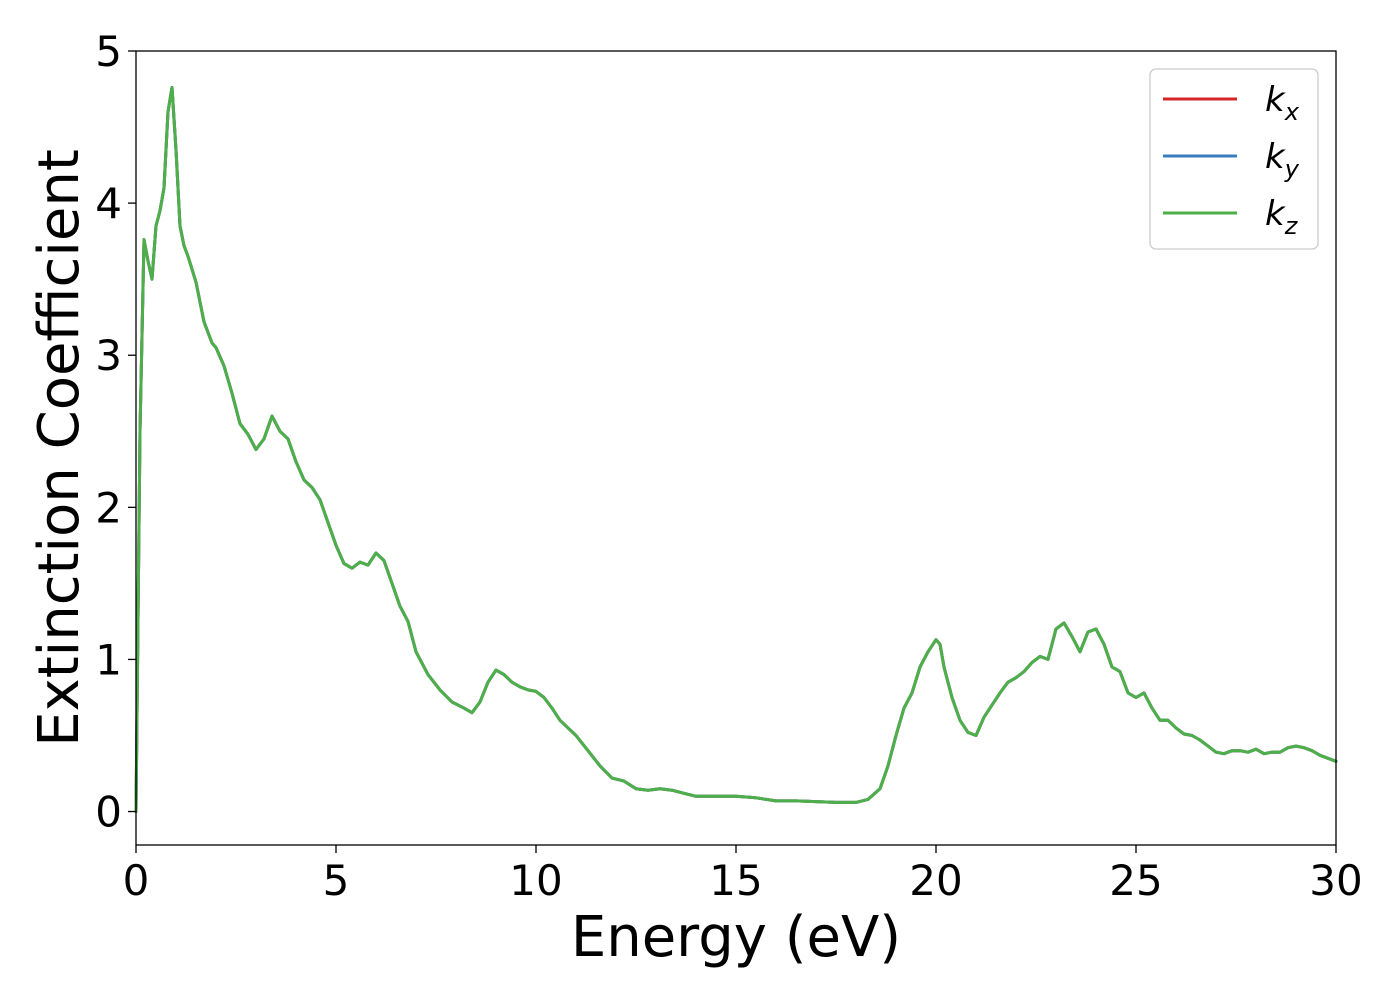 This screenshot has width=1400, height=1000. I want to click on x-tick-label: 25, so click(1135, 880).